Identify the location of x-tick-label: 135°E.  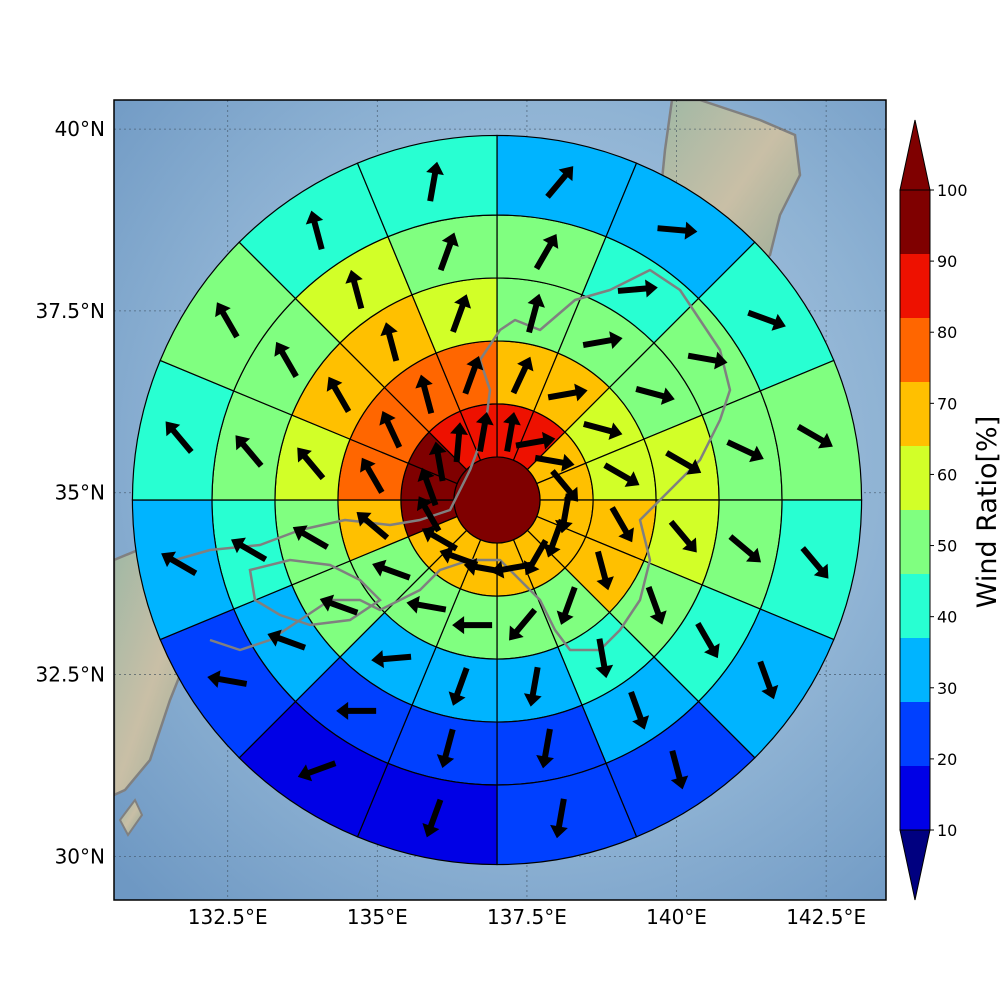
(377, 917).